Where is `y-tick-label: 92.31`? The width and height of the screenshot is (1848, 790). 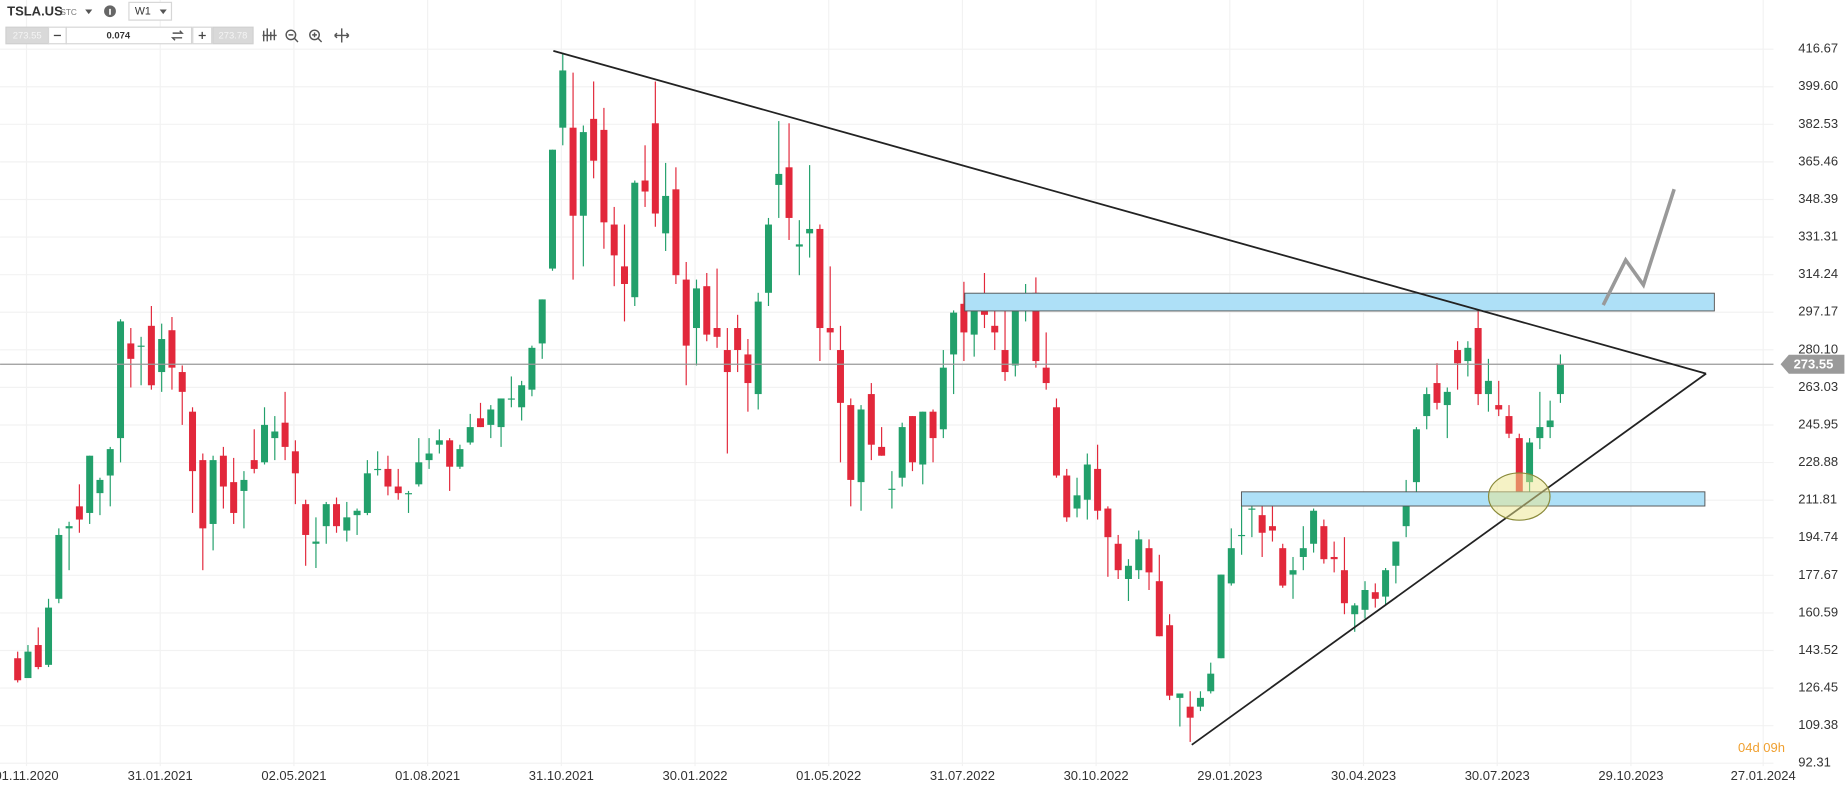
y-tick-label: 92.31 is located at coordinates (1814, 762).